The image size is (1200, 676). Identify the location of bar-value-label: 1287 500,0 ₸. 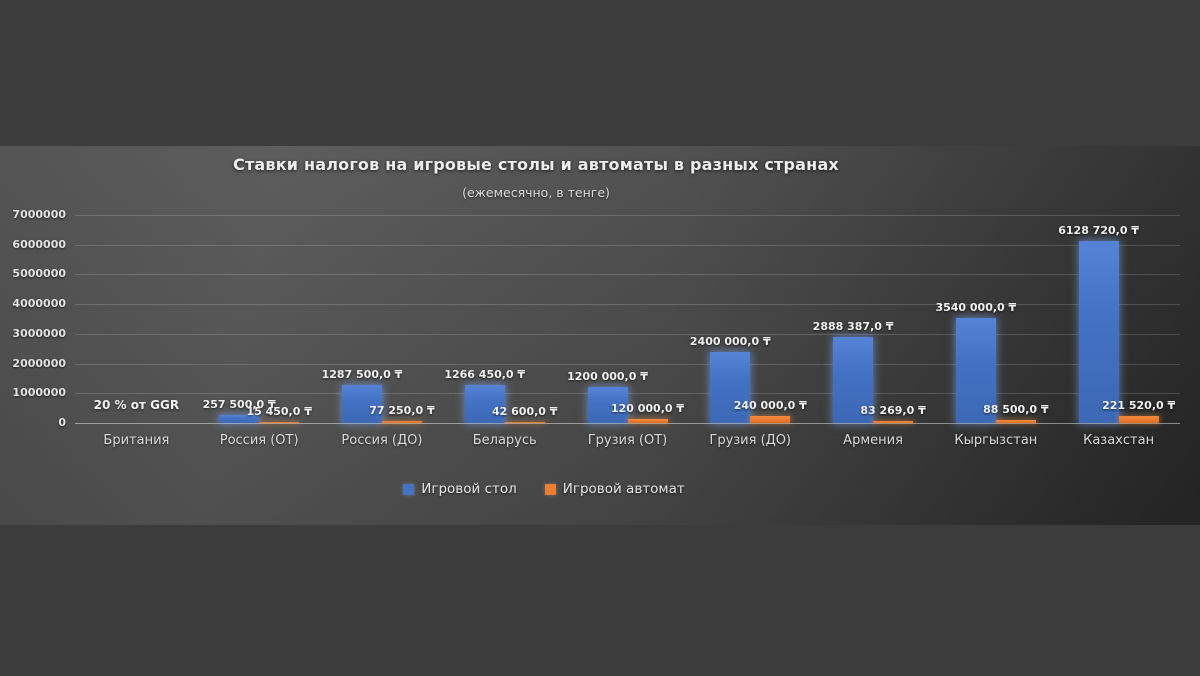
(362, 374).